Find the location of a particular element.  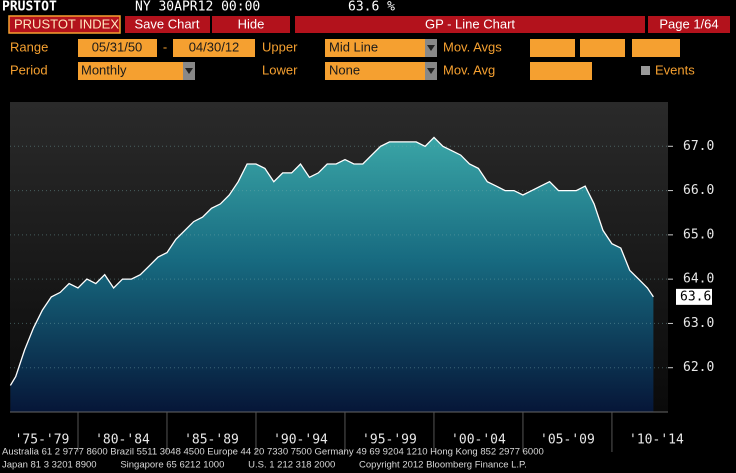

period-label: Period is located at coordinates (29, 69).